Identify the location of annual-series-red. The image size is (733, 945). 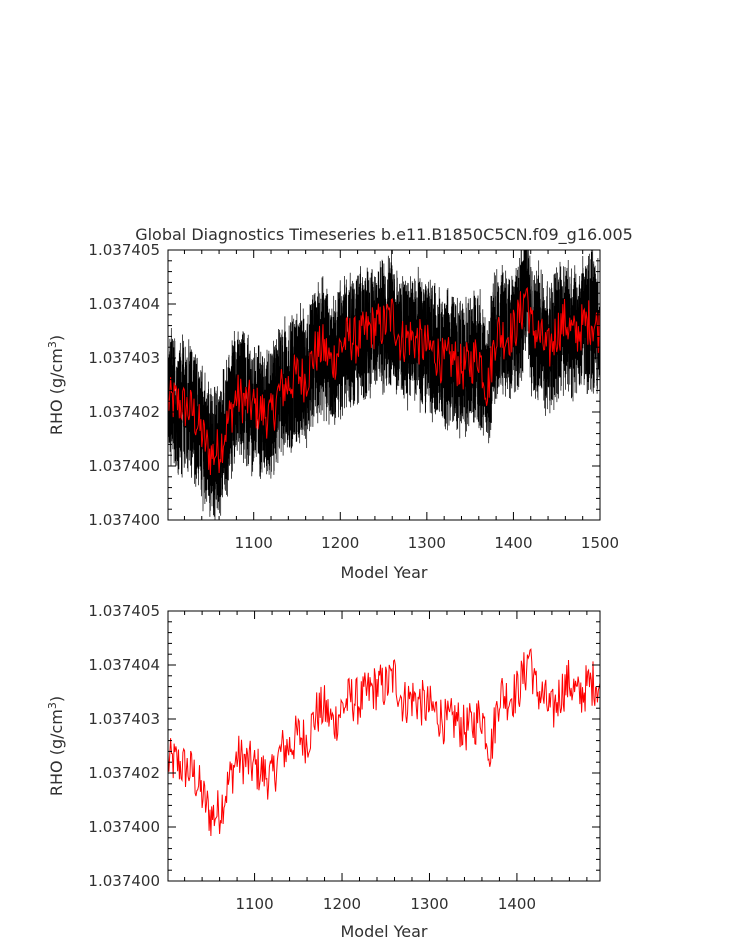
(384, 381).